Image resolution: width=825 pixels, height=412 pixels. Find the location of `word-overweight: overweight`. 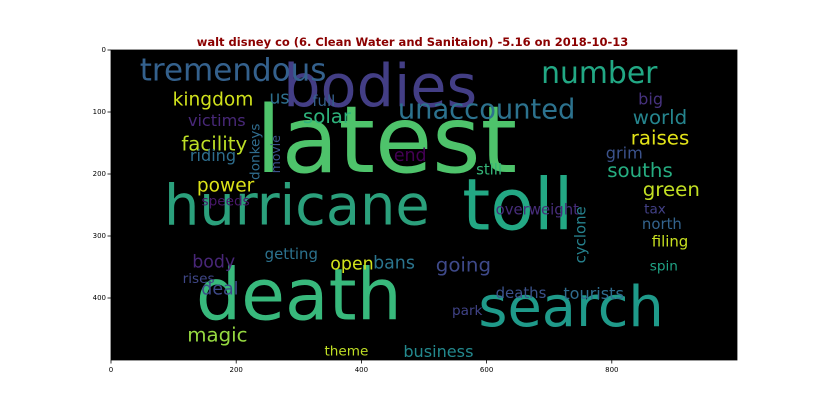

word-overweight: overweight is located at coordinates (538, 209).